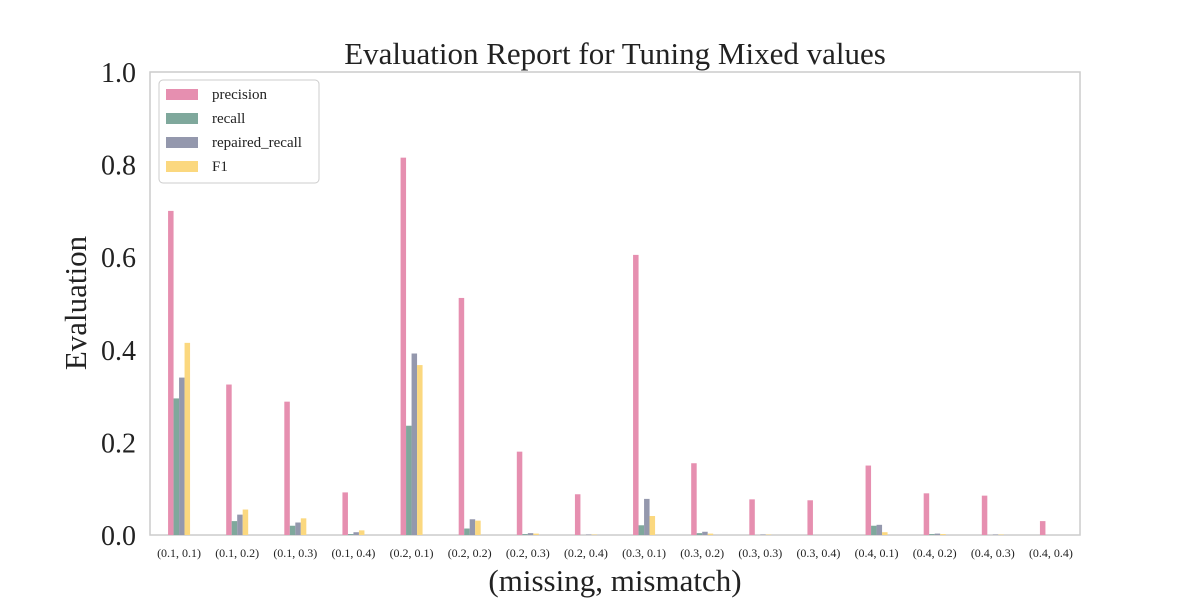 The image size is (1200, 600). I want to click on legend: precision recall repaired_recall F1, so click(239, 131).